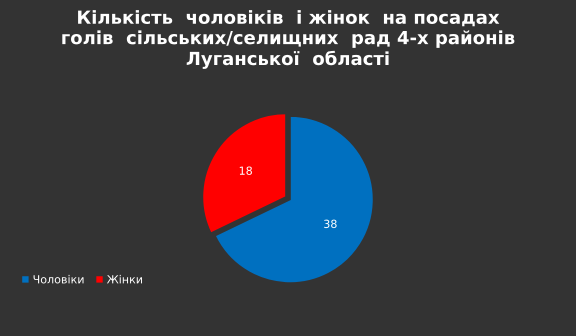 The width and height of the screenshot is (576, 336). Describe the element at coordinates (59, 279) in the screenshot. I see `legend-label: Чоловіки` at that location.